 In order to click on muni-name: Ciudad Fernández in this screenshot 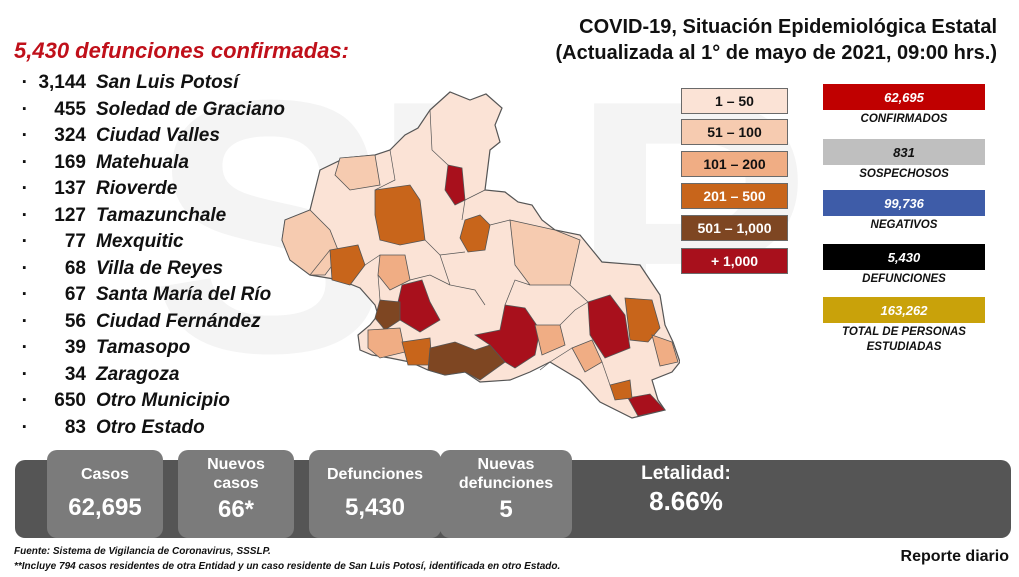, I will do `click(178, 321)`.